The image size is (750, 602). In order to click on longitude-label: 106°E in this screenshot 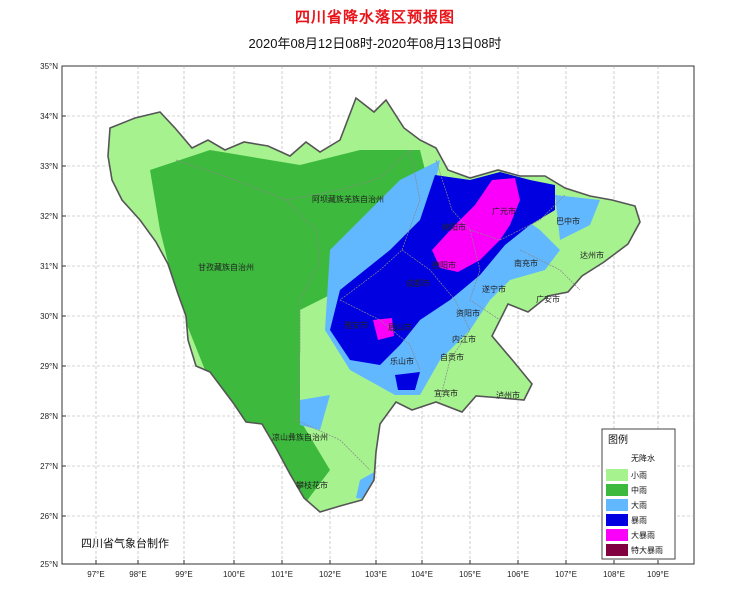, I will do `click(518, 574)`.